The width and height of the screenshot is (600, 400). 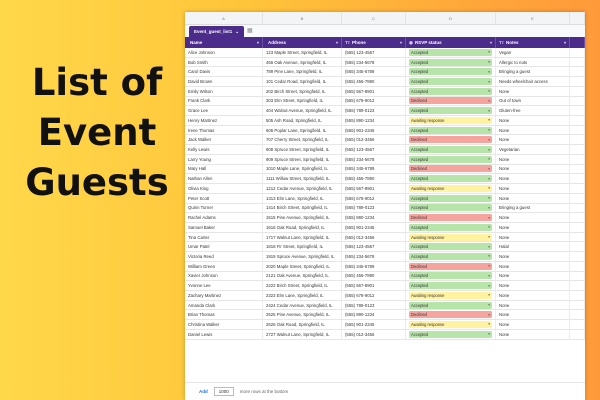 I want to click on cell-name: Grace Lee, so click(x=224, y=111).